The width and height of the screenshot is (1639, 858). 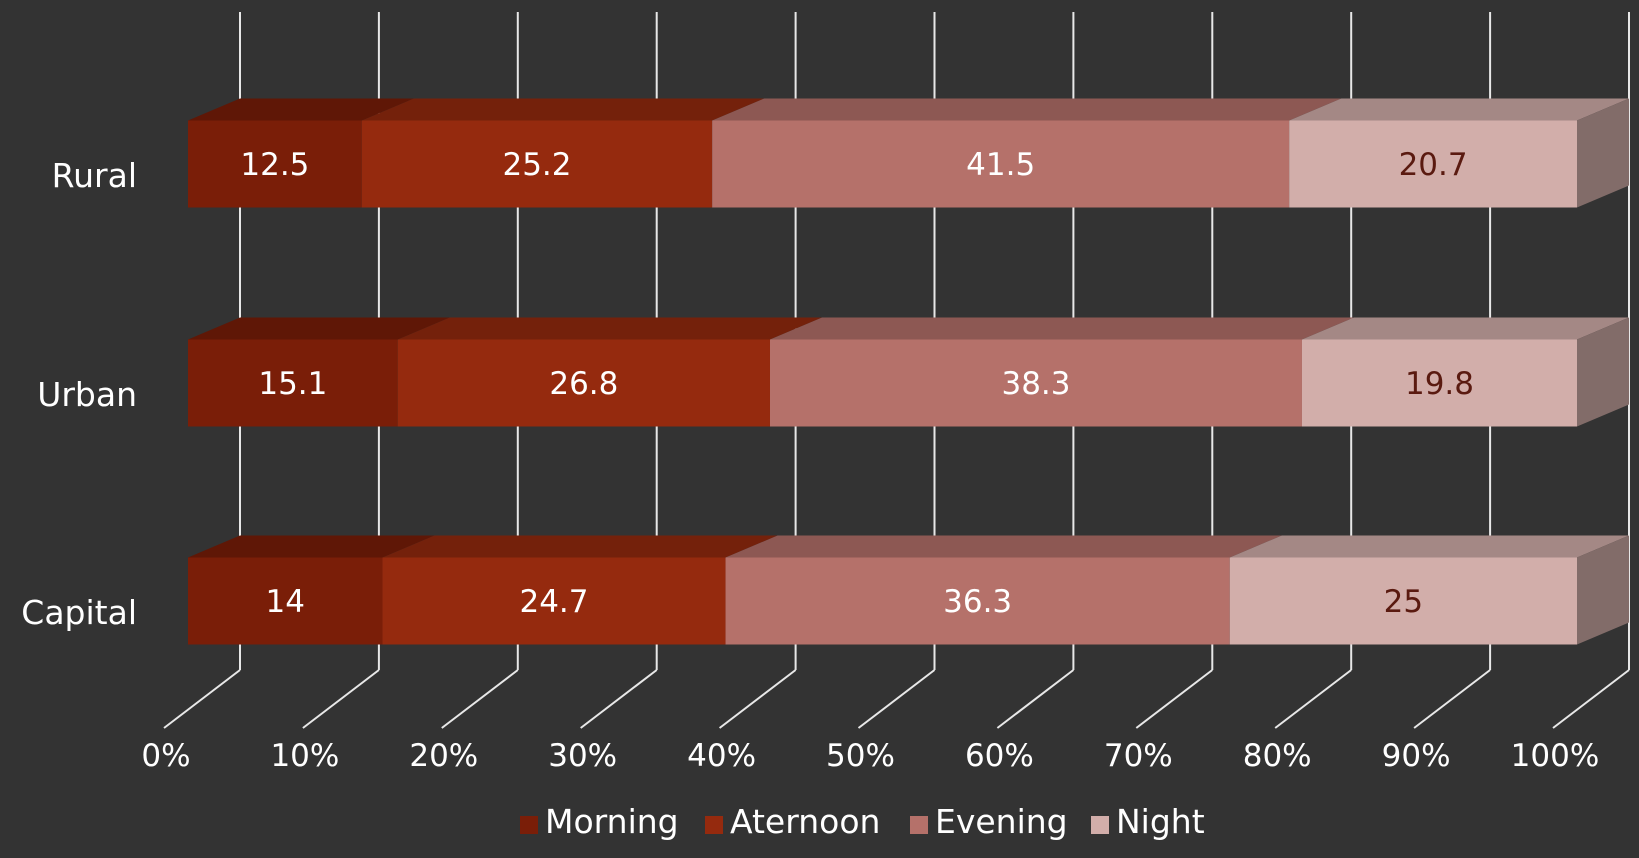 I want to click on bar-group-capital: 14 24.7 36.3 25 Capital, so click(x=825, y=590).